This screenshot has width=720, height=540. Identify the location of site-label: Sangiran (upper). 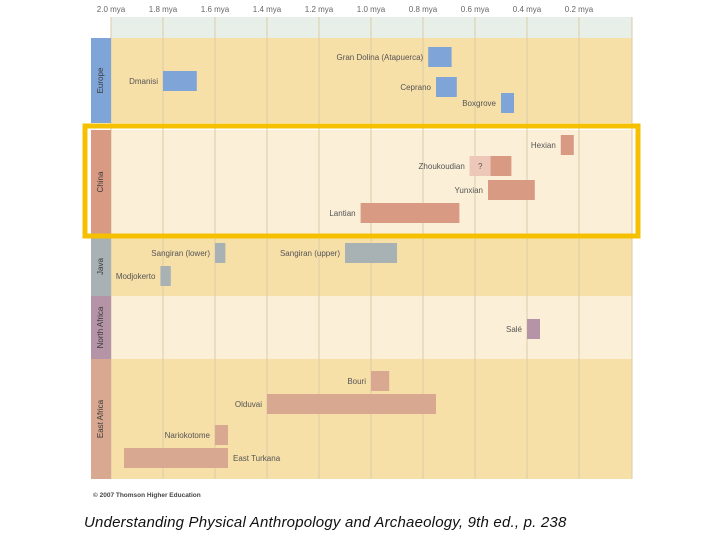
(310, 253).